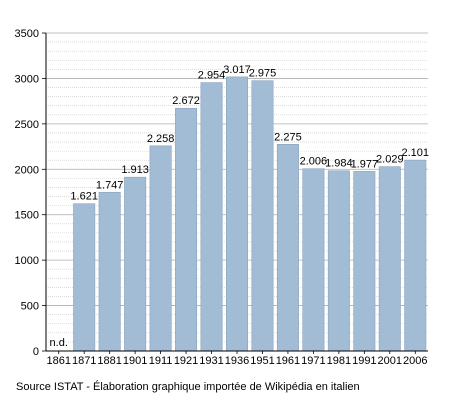 The height and width of the screenshot is (400, 455). Describe the element at coordinates (390, 160) in the screenshot. I see `value-label-2001: 2.029` at that location.